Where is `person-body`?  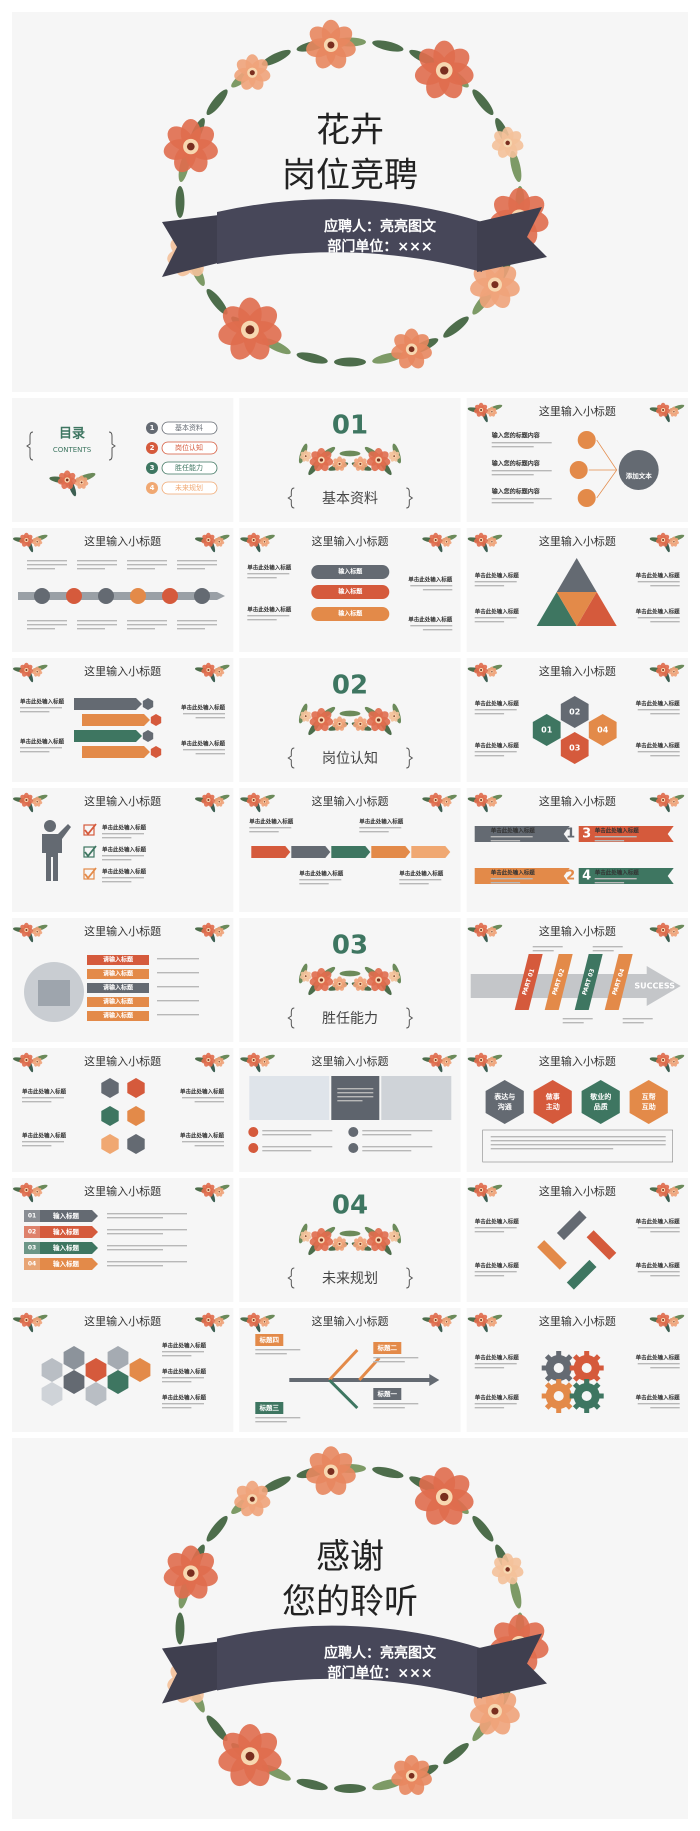
person-body is located at coordinates (56, 852).